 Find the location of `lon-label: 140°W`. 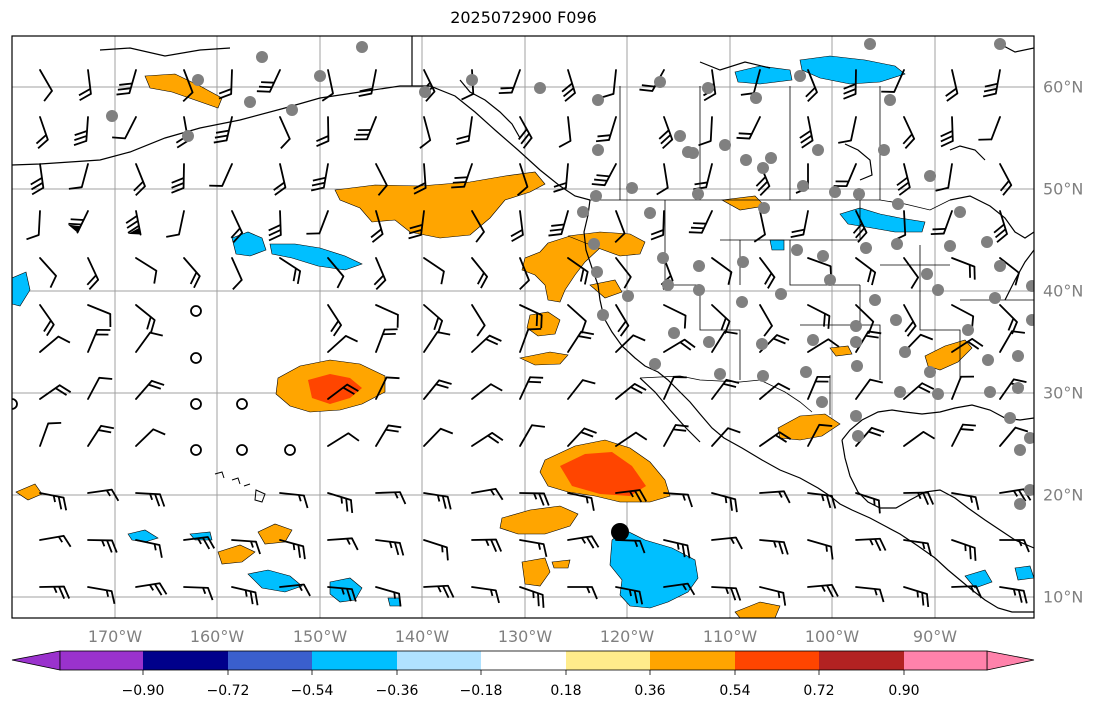

lon-label: 140°W is located at coordinates (422, 636).